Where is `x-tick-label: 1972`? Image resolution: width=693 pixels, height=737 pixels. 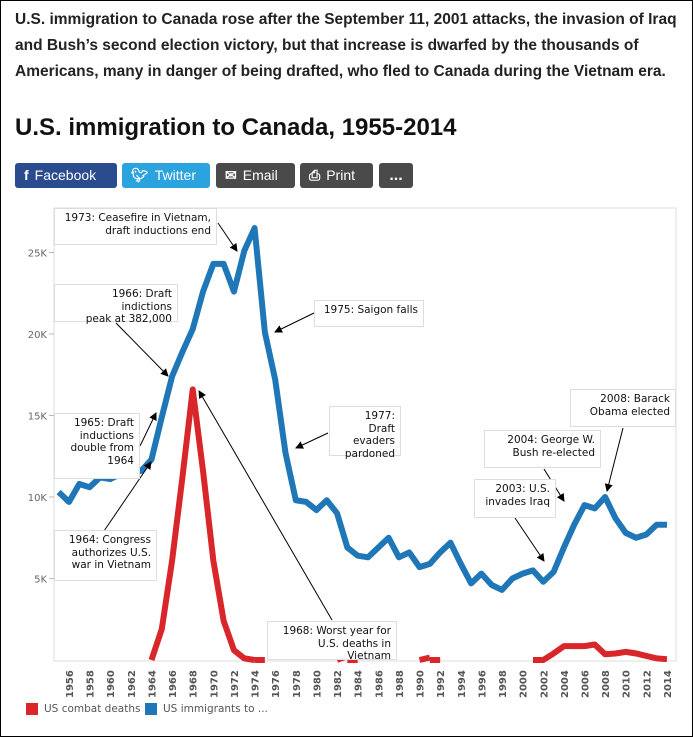 x-tick-label: 1972 is located at coordinates (235, 684).